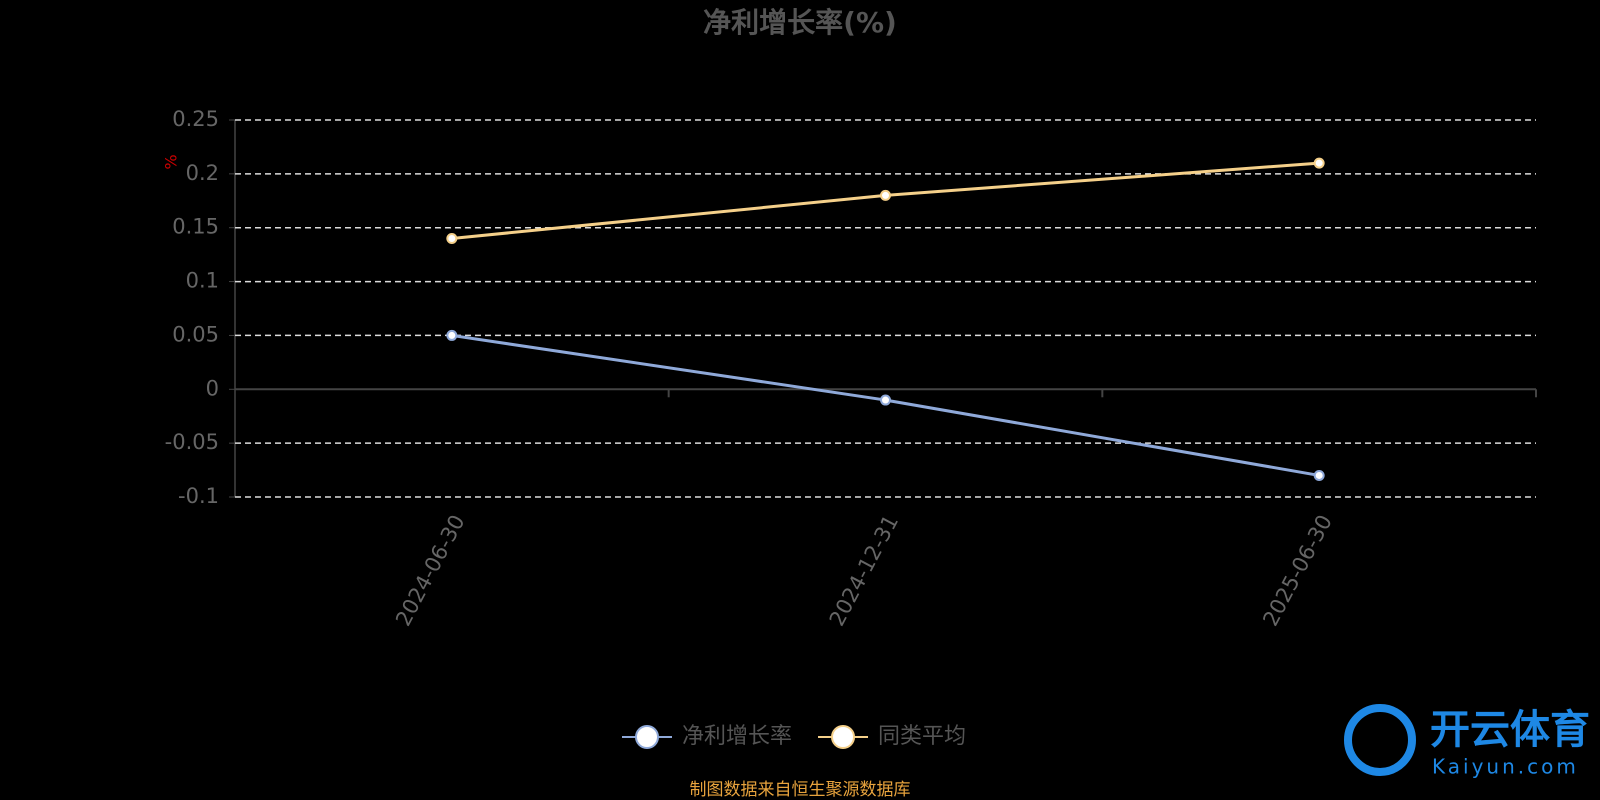 The width and height of the screenshot is (1600, 800). What do you see at coordinates (195, 119) in the screenshot?
I see `y-tick-label: 0.25` at bounding box center [195, 119].